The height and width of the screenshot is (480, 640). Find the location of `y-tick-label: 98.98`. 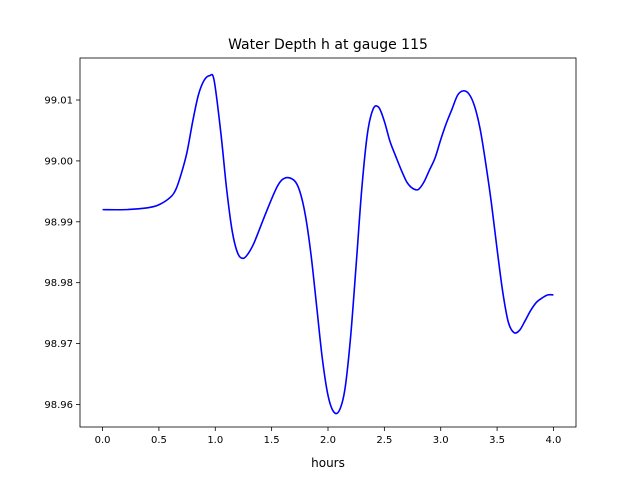

y-tick-label: 98.98 is located at coordinates (58, 283).